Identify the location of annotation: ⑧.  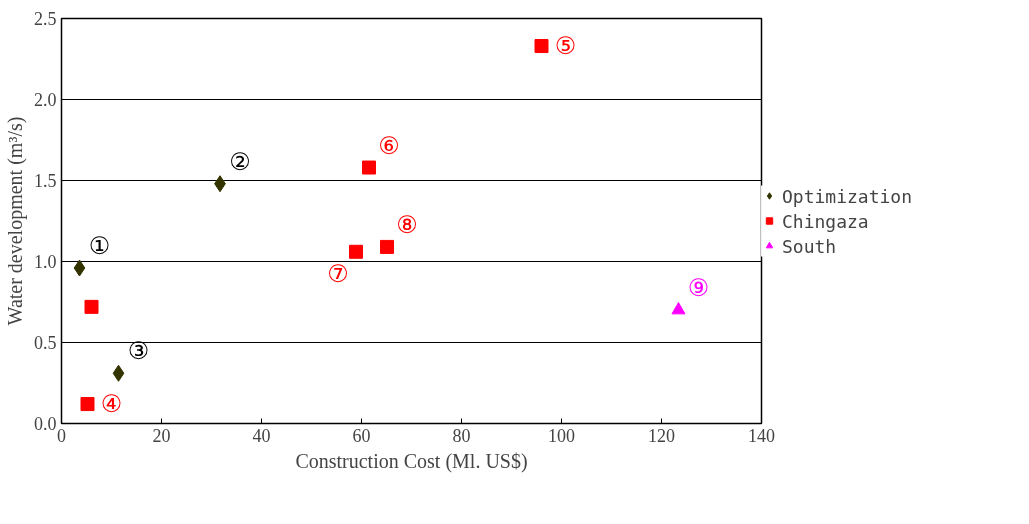
(407, 224).